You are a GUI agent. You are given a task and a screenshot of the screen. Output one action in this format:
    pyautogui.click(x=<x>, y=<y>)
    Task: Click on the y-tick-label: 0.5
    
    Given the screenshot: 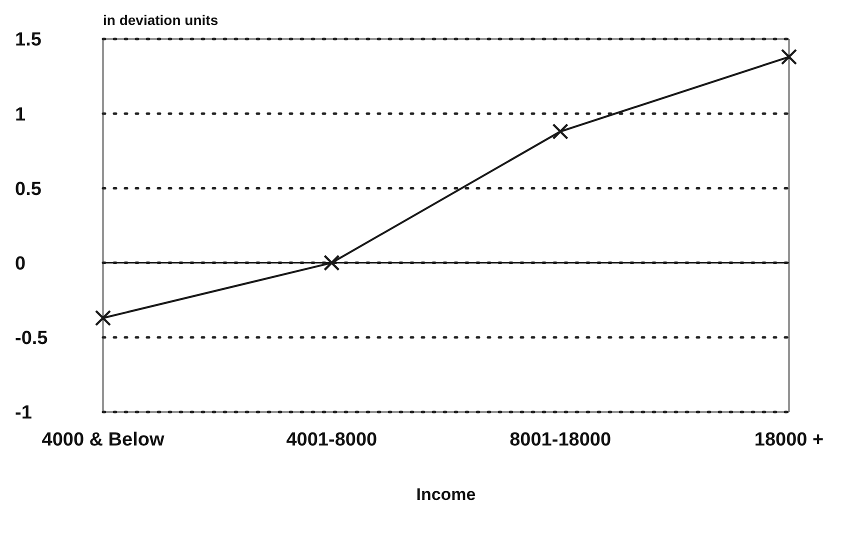 What is the action you would take?
    pyautogui.click(x=28, y=189)
    